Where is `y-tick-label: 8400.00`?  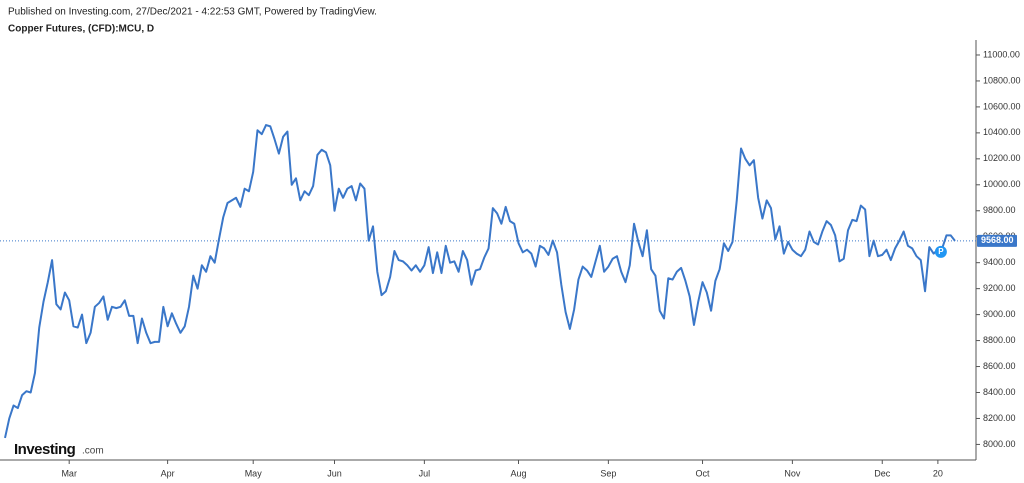 y-tick-label: 8400.00 is located at coordinates (999, 392).